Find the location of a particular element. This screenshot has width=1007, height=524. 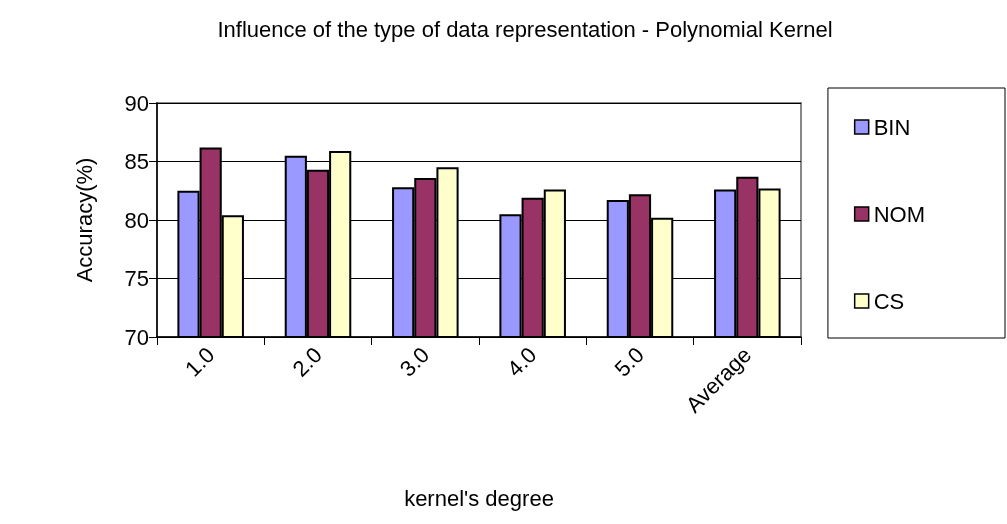

x-axis-title: kernel's degree is located at coordinates (479, 498).